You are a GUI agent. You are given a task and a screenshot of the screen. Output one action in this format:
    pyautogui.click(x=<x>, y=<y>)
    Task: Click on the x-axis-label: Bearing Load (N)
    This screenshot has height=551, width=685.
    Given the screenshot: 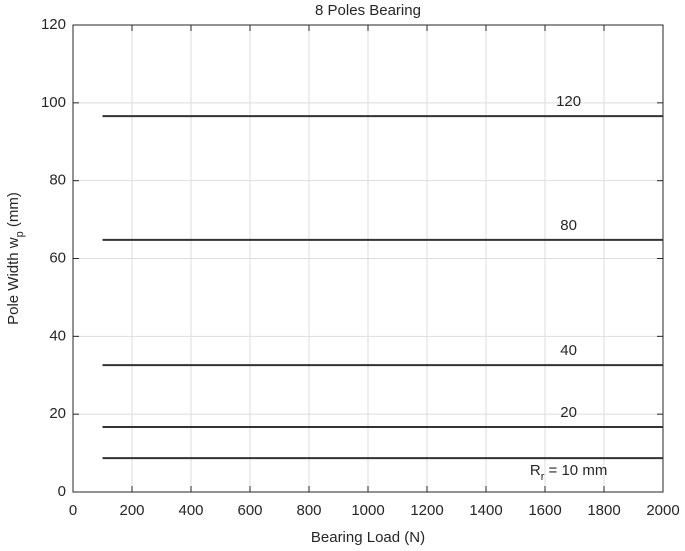 What is the action you would take?
    pyautogui.click(x=368, y=537)
    